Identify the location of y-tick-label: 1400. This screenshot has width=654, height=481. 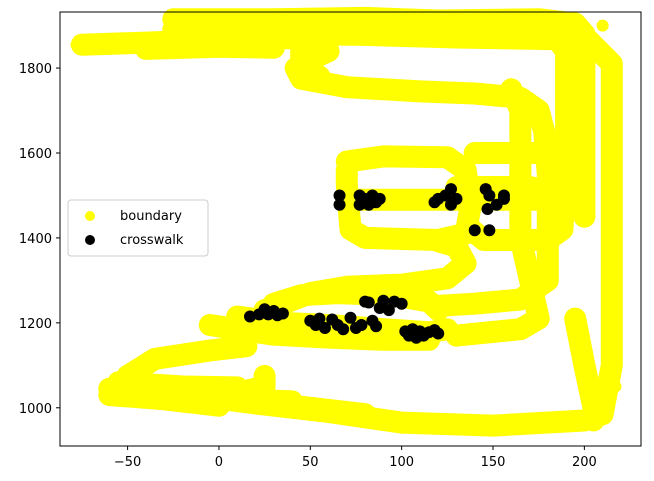
(35, 239).